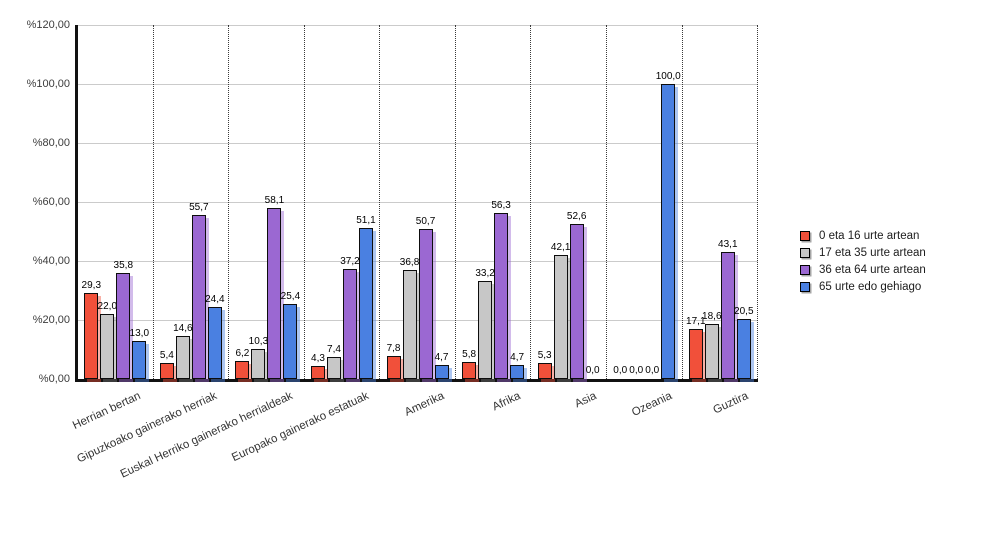 The width and height of the screenshot is (1000, 550). Describe the element at coordinates (123, 265) in the screenshot. I see `bar-value-label: 35,8` at that location.